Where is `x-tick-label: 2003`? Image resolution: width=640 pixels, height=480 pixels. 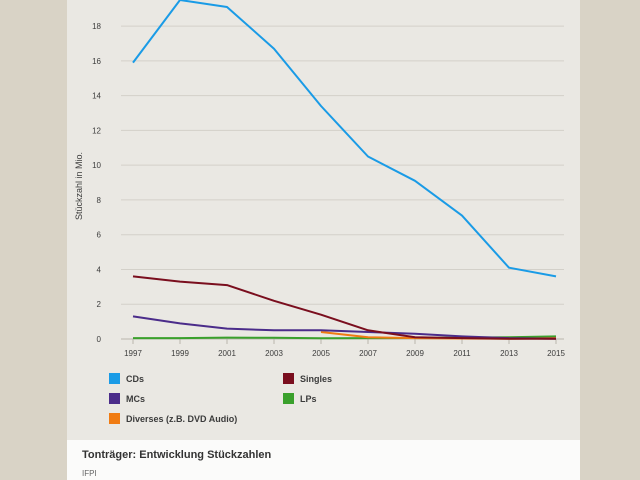
x-tick-label: 2003 is located at coordinates (274, 353).